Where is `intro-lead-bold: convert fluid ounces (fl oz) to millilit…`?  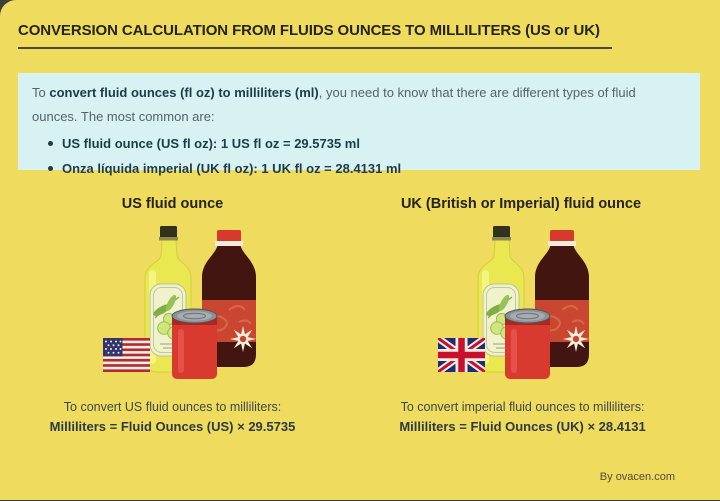
intro-lead-bold: convert fluid ounces (fl oz) to millilit… is located at coordinates (184, 92).